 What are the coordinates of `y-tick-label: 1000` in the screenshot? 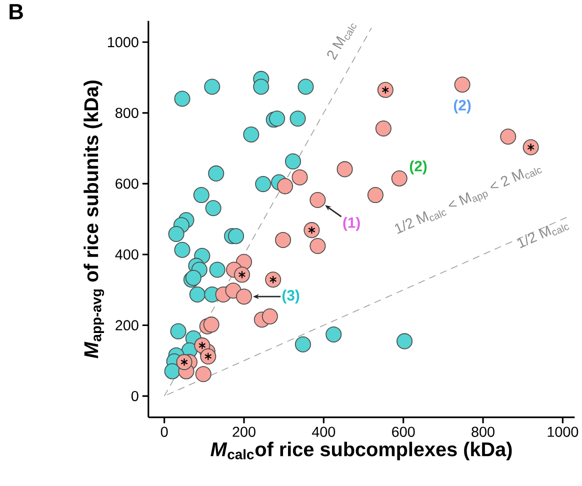 It's located at (123, 42).